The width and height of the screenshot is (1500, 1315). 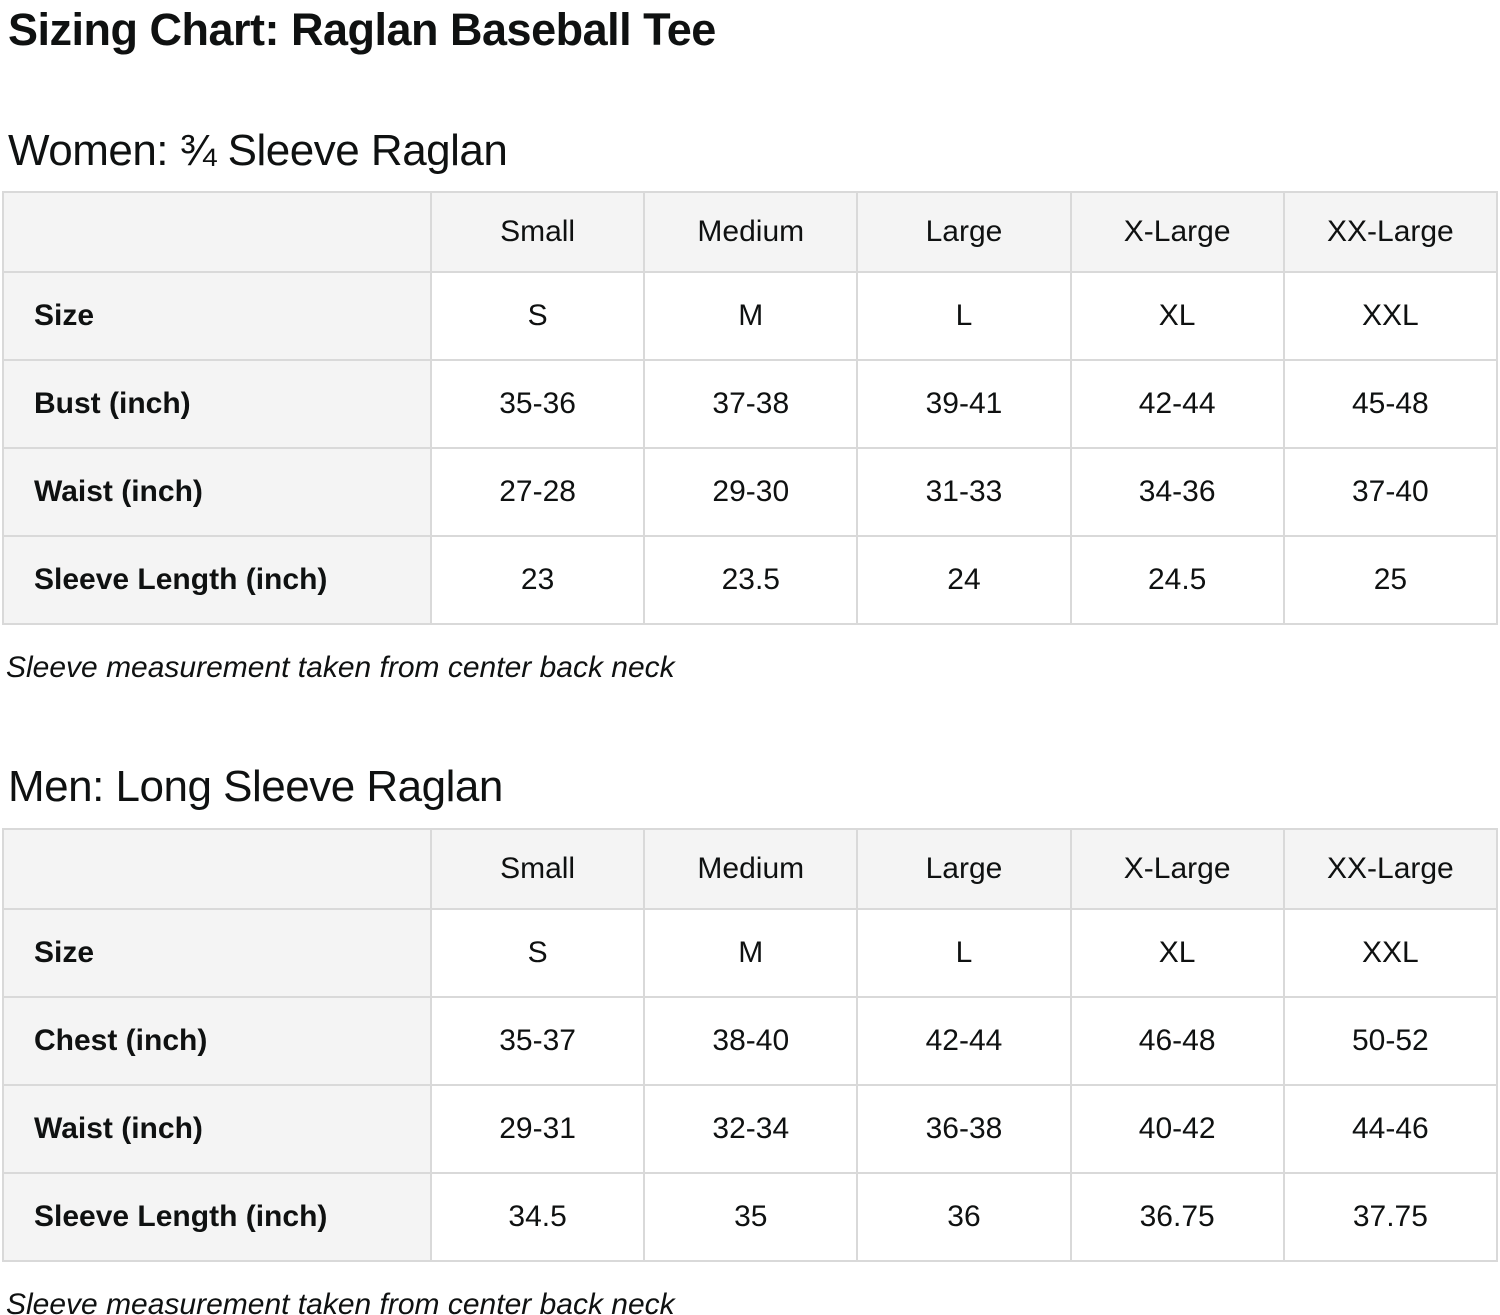 What do you see at coordinates (217, 1040) in the screenshot?
I see `row-label-chest: Chest (inch)` at bounding box center [217, 1040].